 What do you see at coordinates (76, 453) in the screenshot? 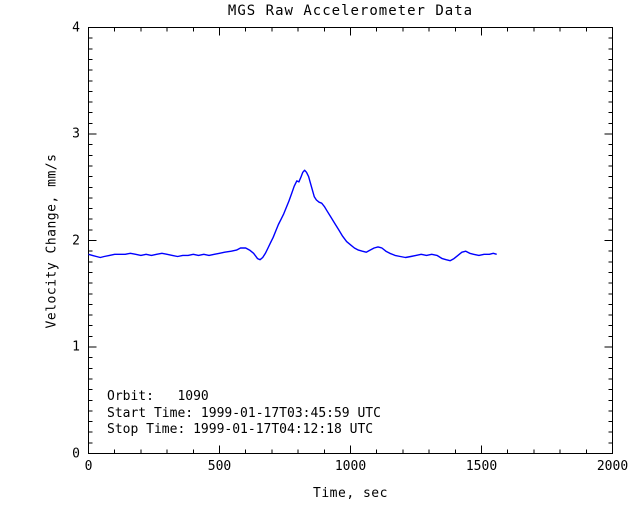
I see `y-tick-label: 0` at bounding box center [76, 453].